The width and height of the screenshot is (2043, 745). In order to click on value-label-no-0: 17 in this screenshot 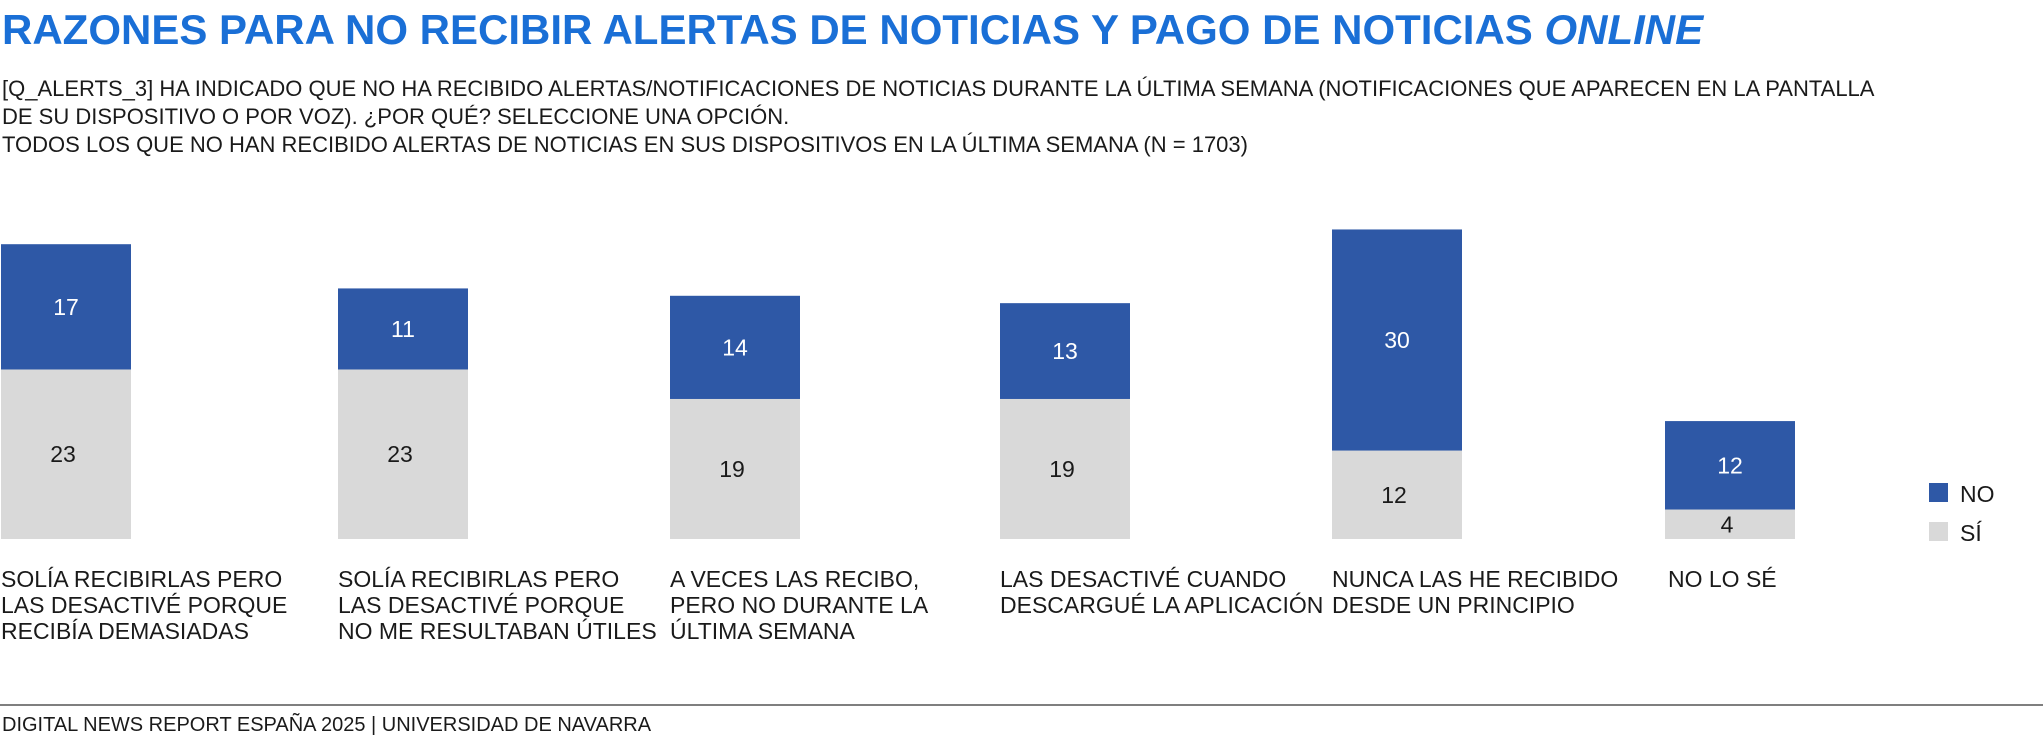, I will do `click(66, 307)`.